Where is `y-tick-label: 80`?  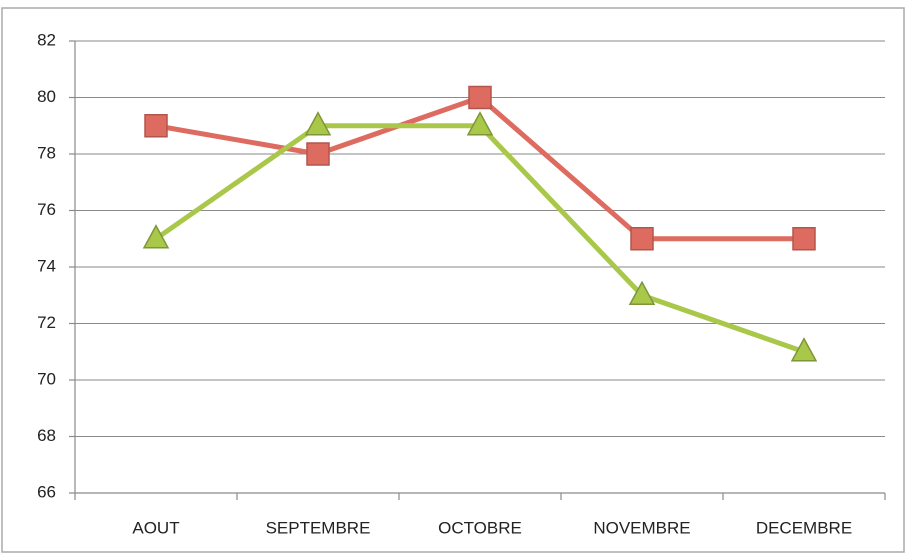
y-tick-label: 80 is located at coordinates (46, 96).